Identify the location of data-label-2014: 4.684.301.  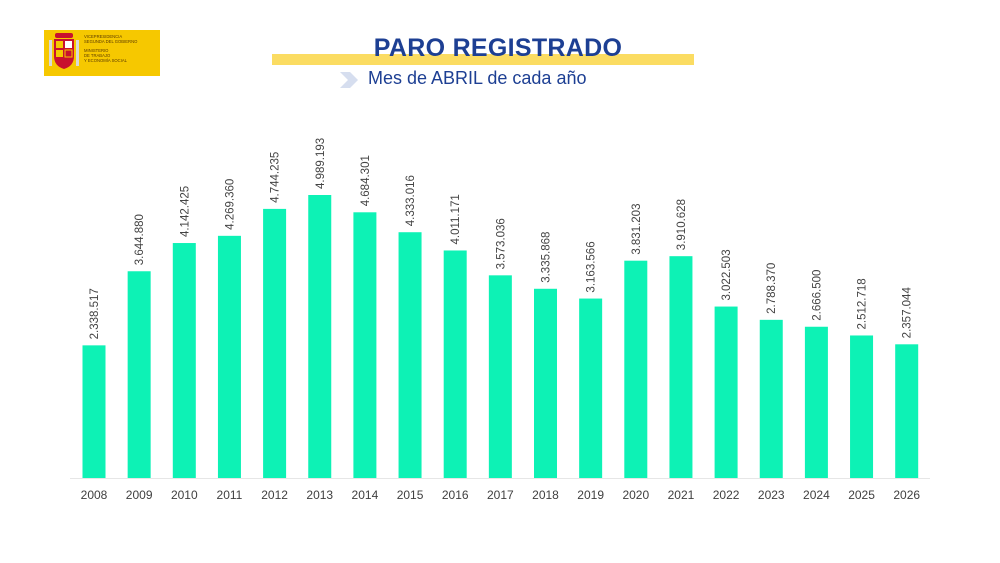
(366, 180).